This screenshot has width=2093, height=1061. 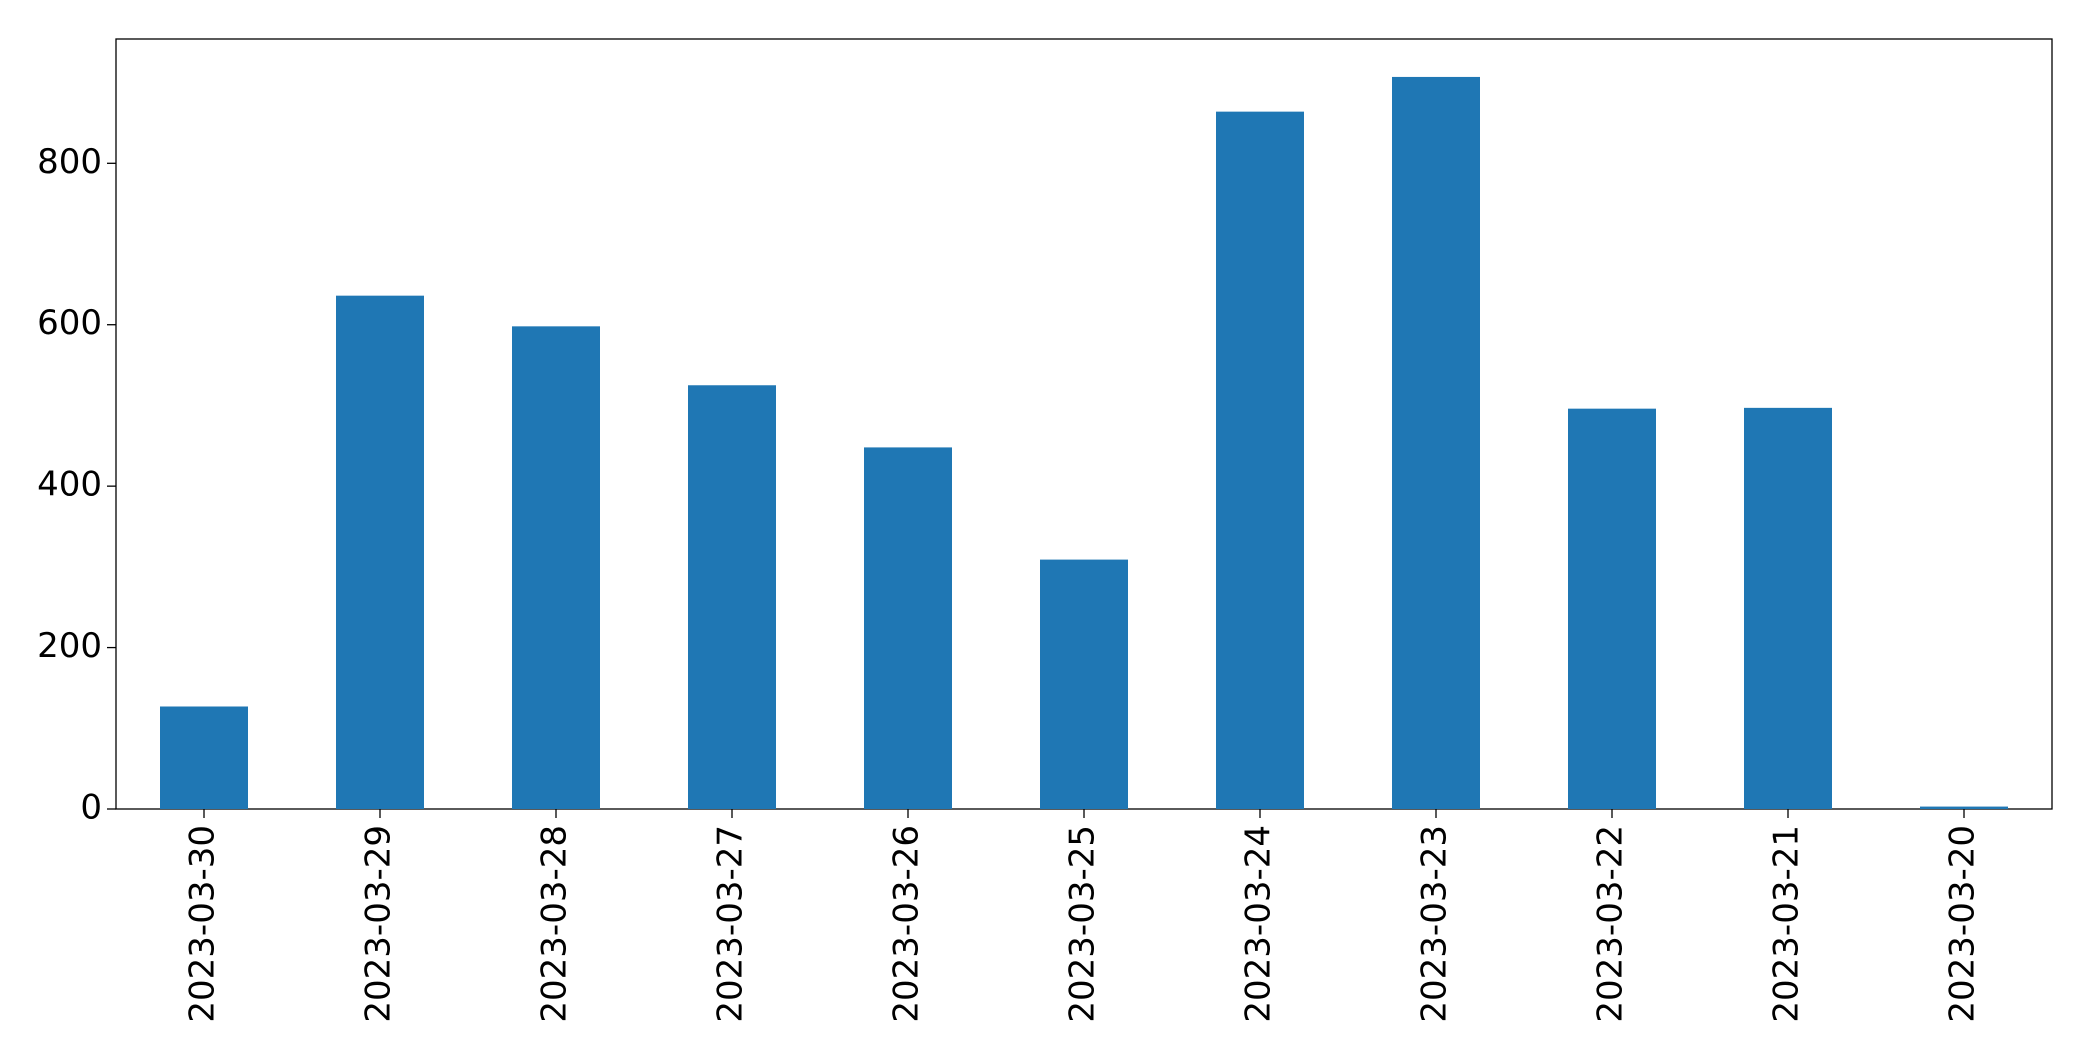 I want to click on y-tick-label: 400, so click(x=69, y=485).